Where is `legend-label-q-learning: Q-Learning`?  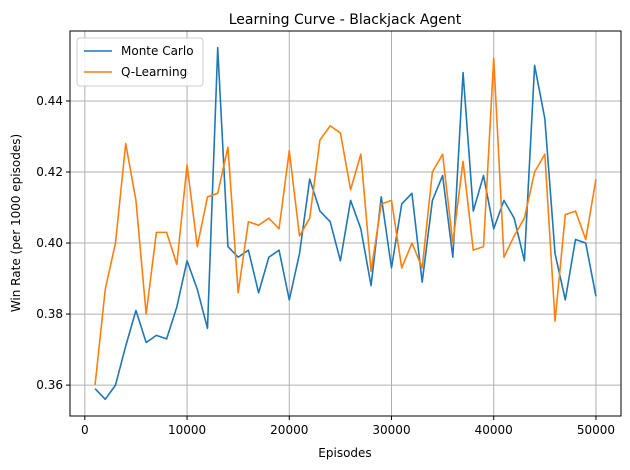 legend-label-q-learning: Q-Learning is located at coordinates (154, 72).